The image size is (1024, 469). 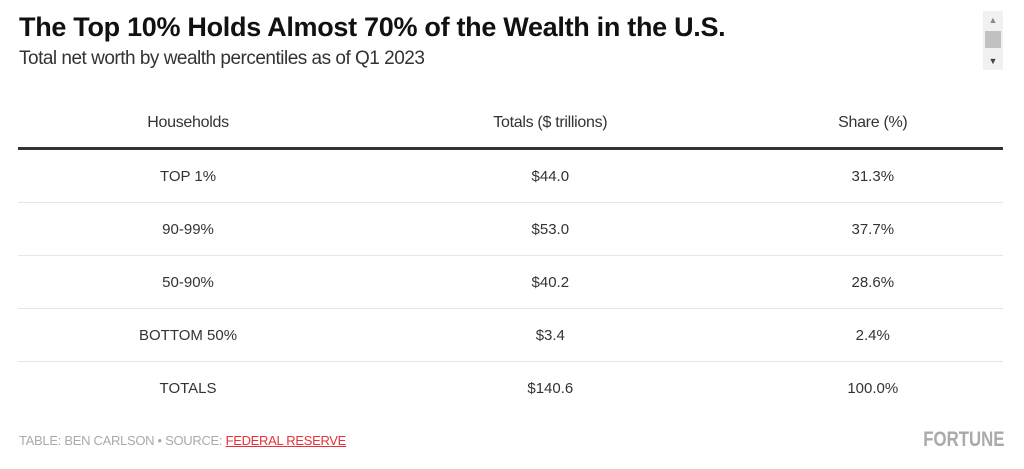 I want to click on cell-share: 31.3%, so click(x=872, y=175).